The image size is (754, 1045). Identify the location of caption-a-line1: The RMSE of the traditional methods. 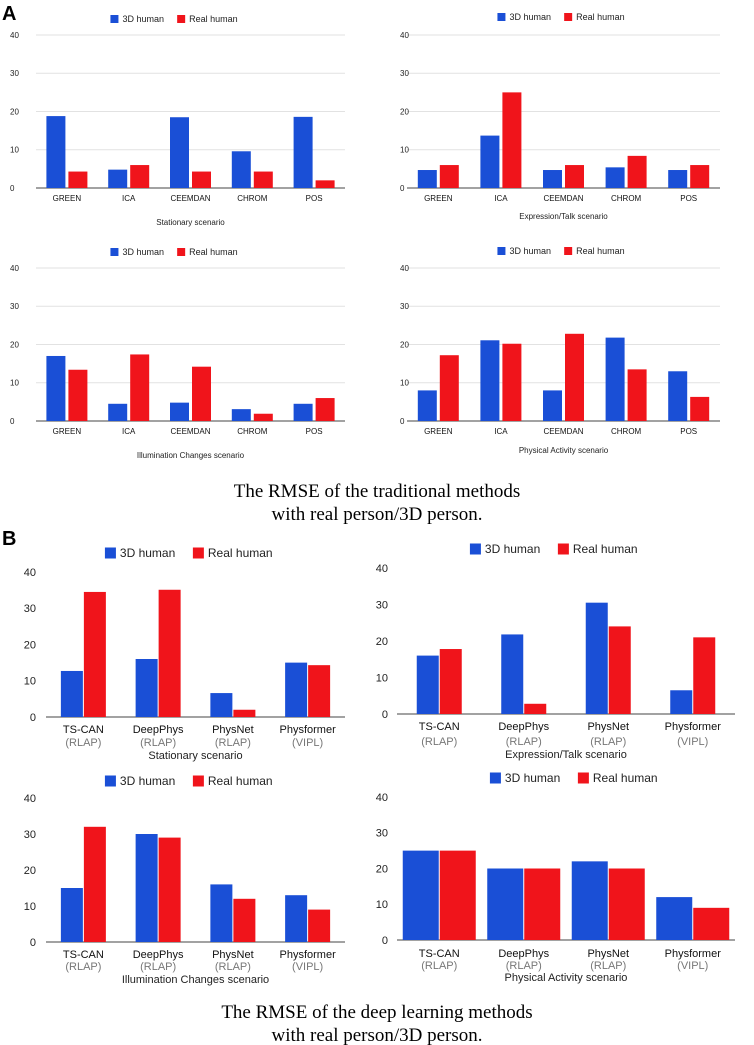
(377, 491).